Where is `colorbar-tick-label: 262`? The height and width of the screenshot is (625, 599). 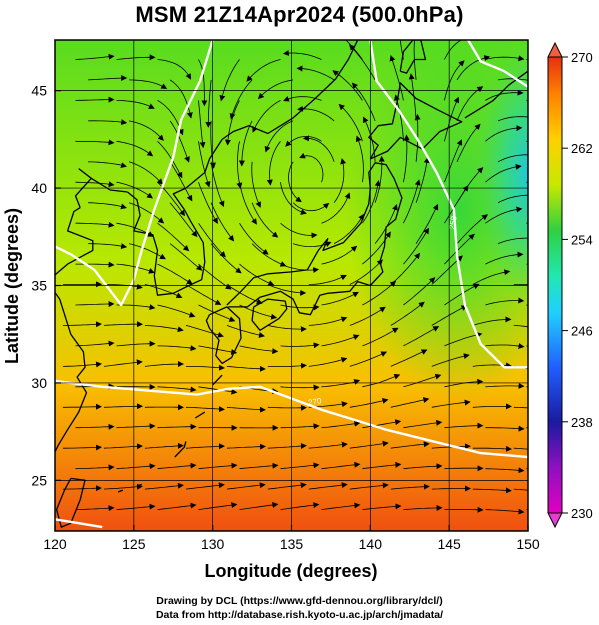
colorbar-tick-label: 262 is located at coordinates (582, 148).